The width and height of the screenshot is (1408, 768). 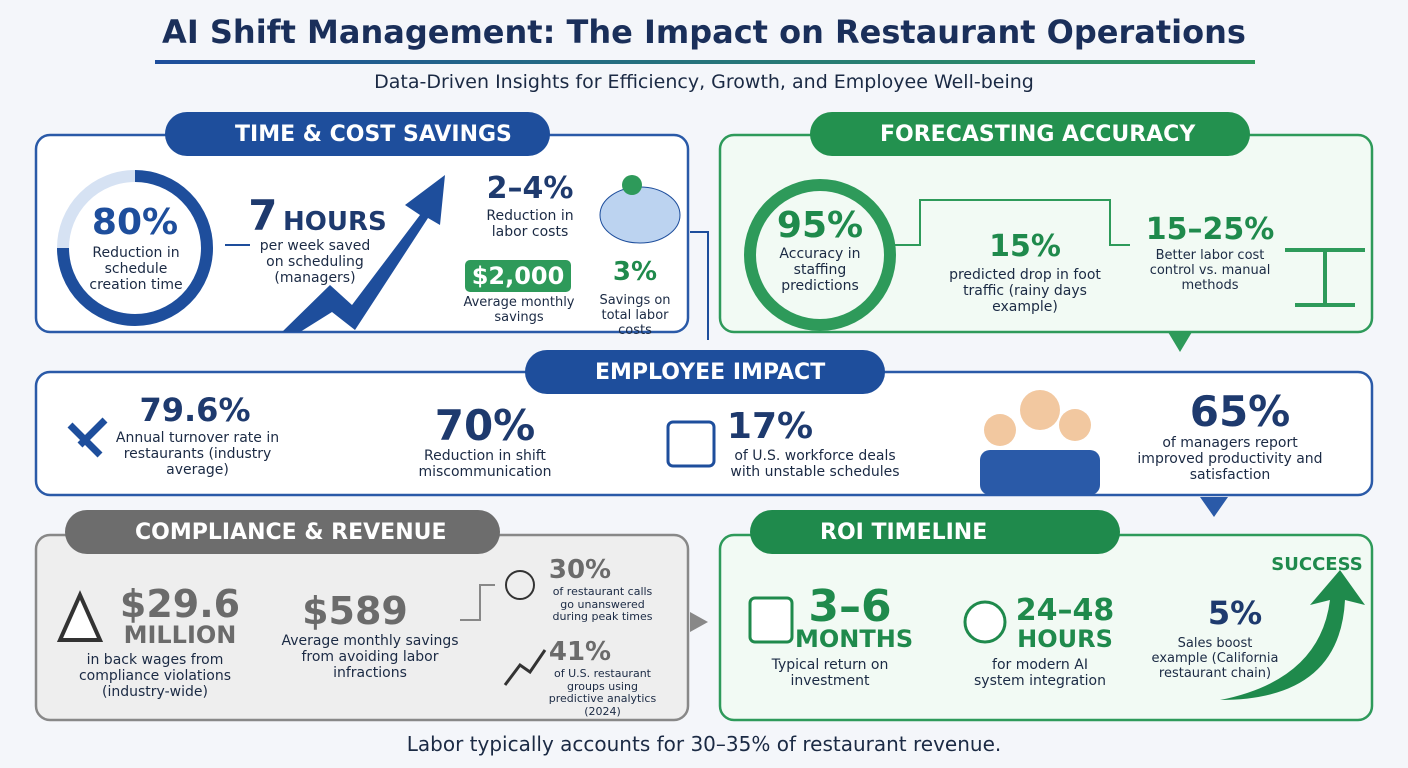 I want to click on stat-number: 7, so click(x=263, y=215).